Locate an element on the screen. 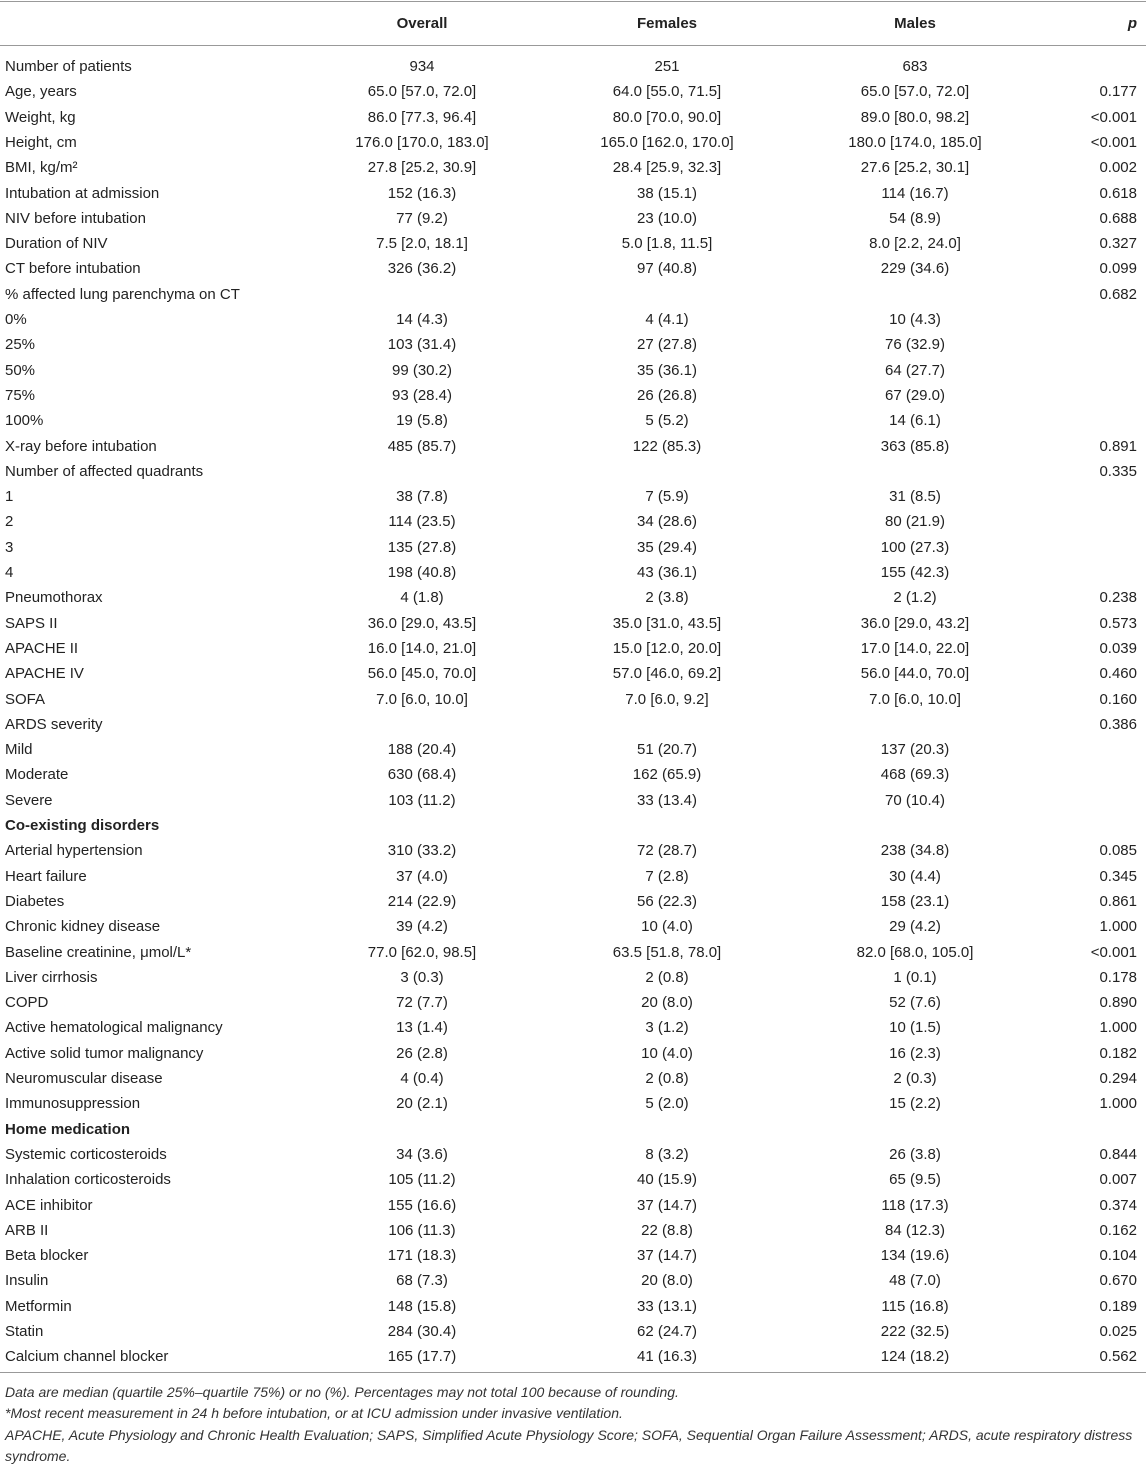  row-label: SAPS II is located at coordinates (31, 623).